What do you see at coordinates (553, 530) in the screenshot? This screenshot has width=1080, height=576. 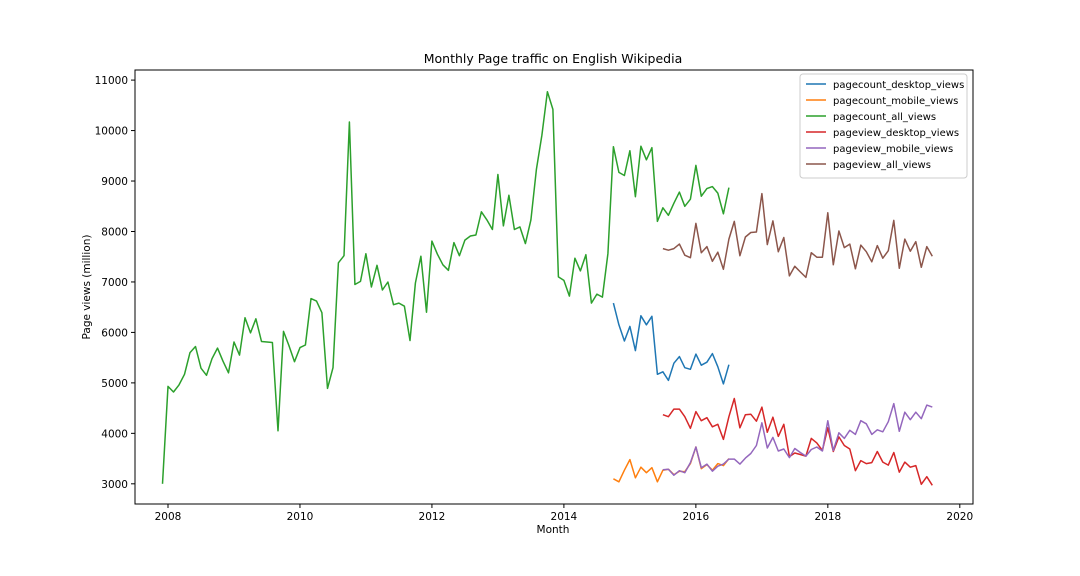 I see `x-axis-label: Month` at bounding box center [553, 530].